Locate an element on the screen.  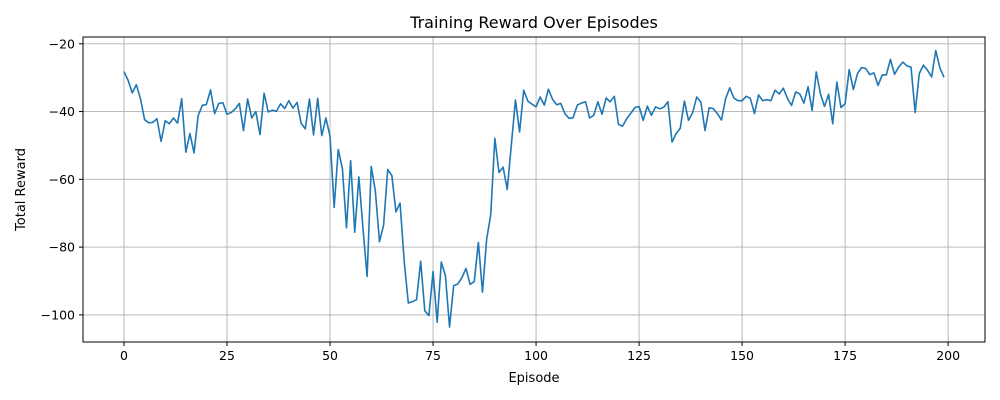
x-tick-label: 50 is located at coordinates (330, 355).